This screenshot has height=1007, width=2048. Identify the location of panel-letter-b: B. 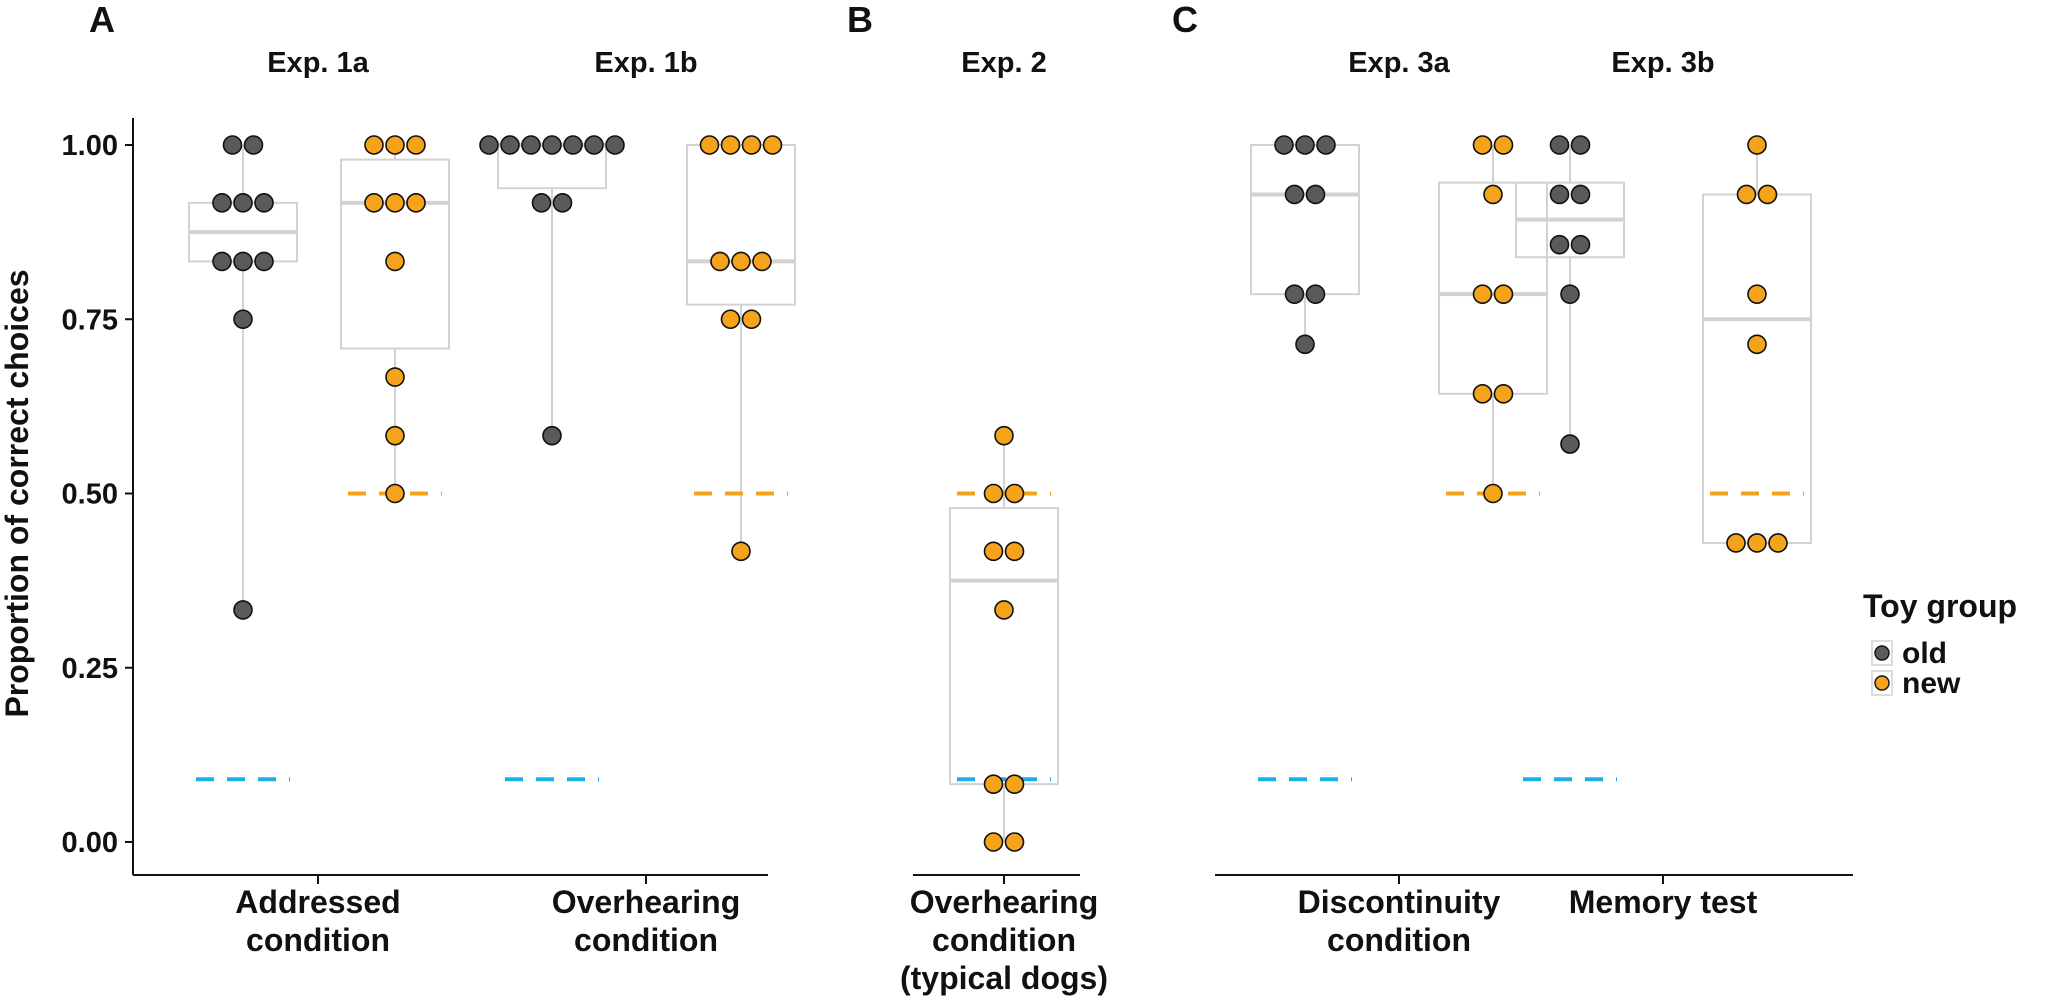
(860, 20).